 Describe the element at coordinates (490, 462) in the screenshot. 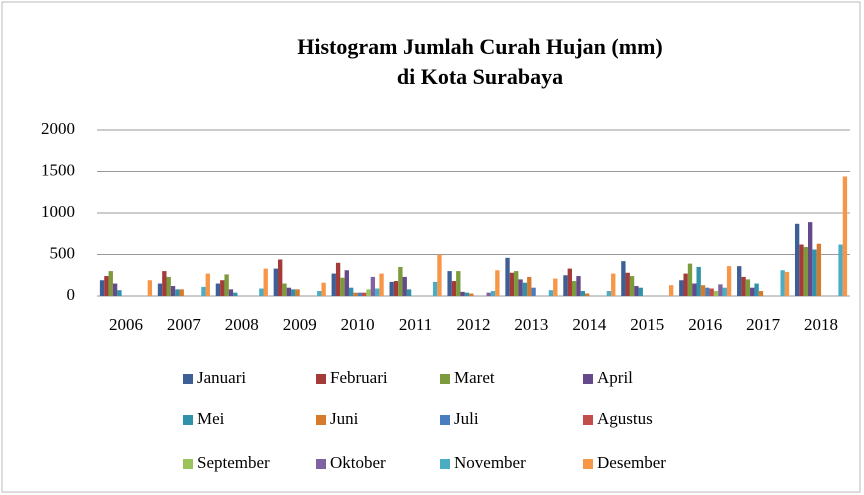

I see `legend-label: November` at that location.